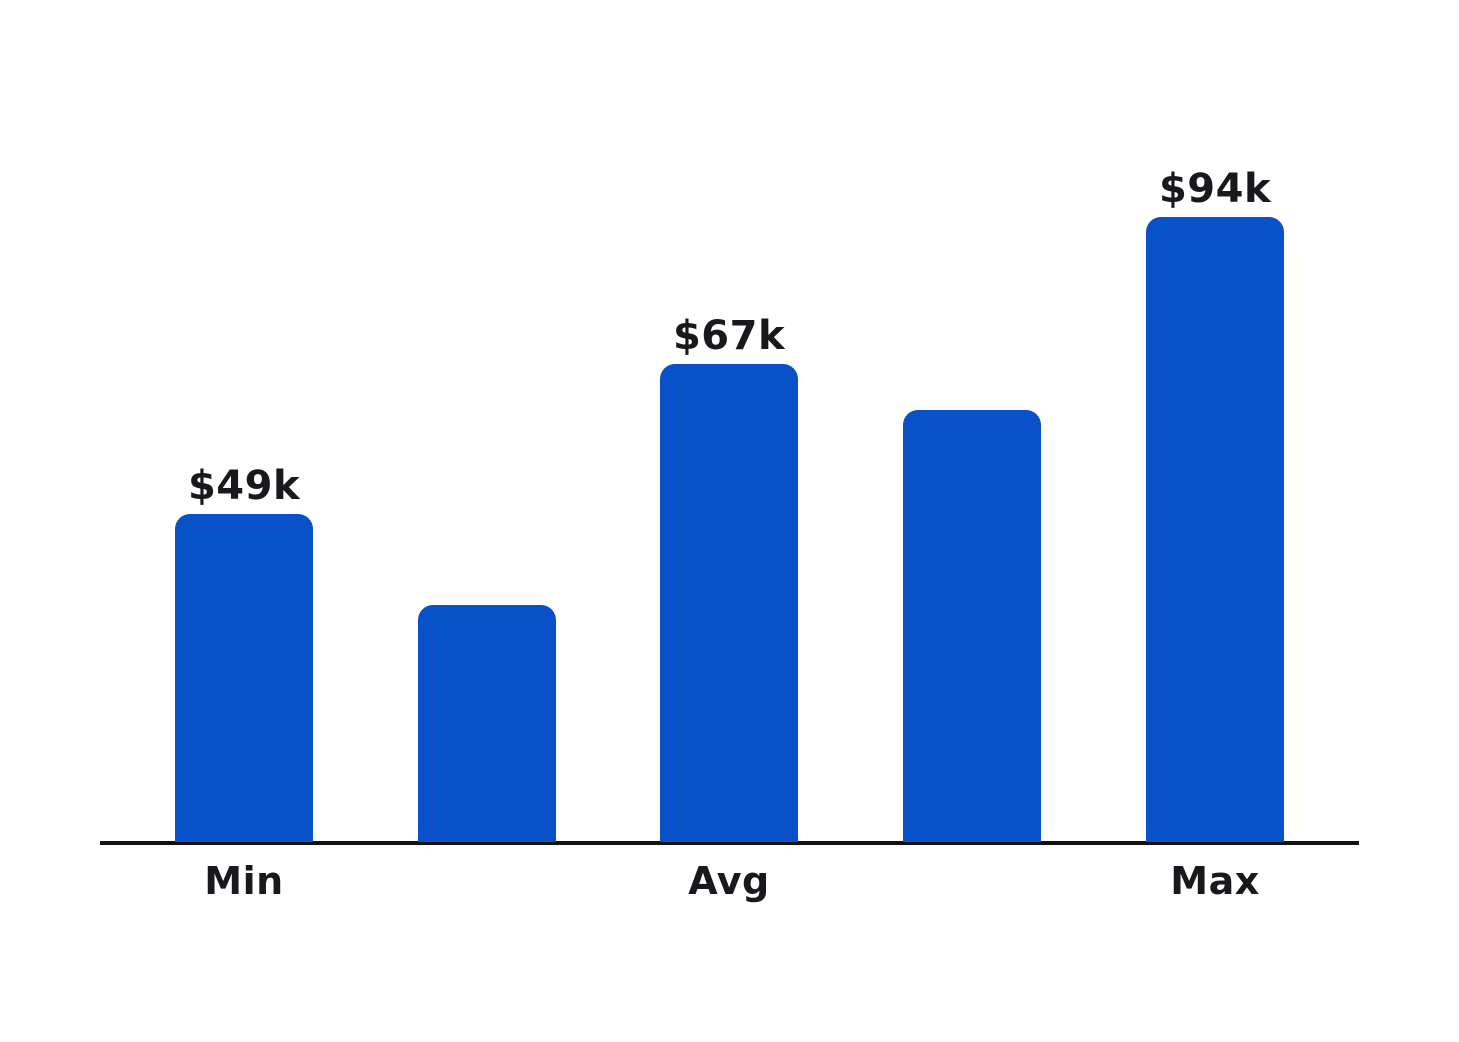  What do you see at coordinates (729, 336) in the screenshot?
I see `bar-value-label: $67k` at bounding box center [729, 336].